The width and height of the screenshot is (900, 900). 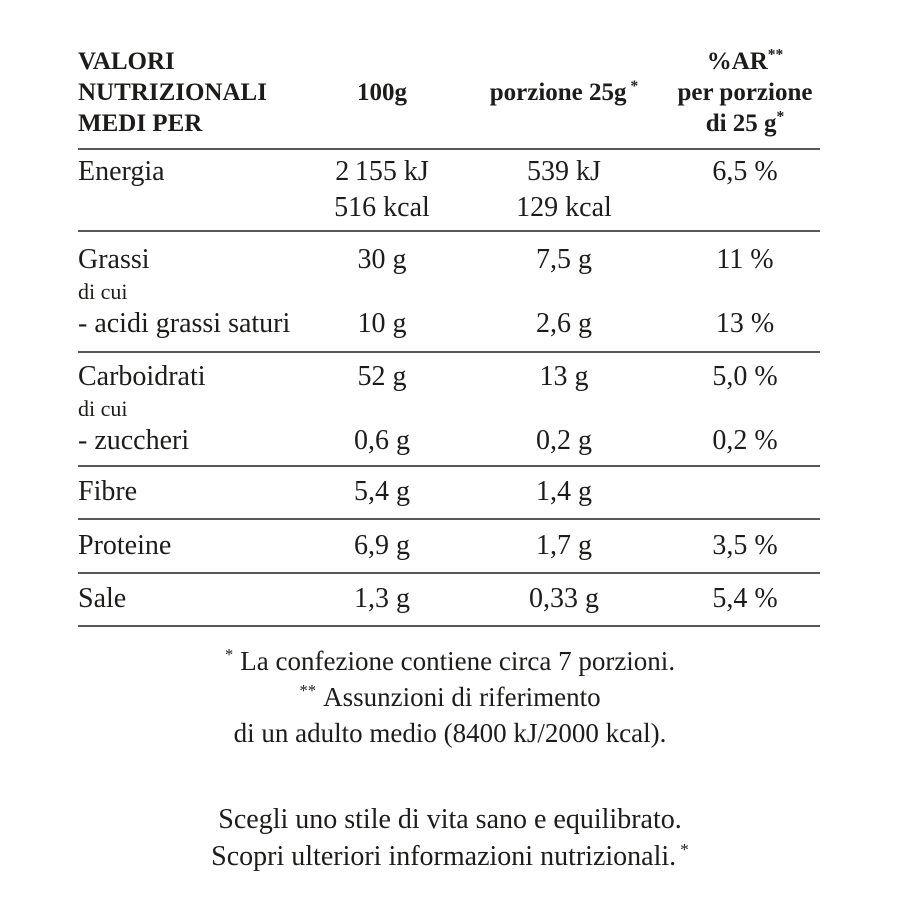 I want to click on header-col-portion: porzione 25g *, so click(x=564, y=92).